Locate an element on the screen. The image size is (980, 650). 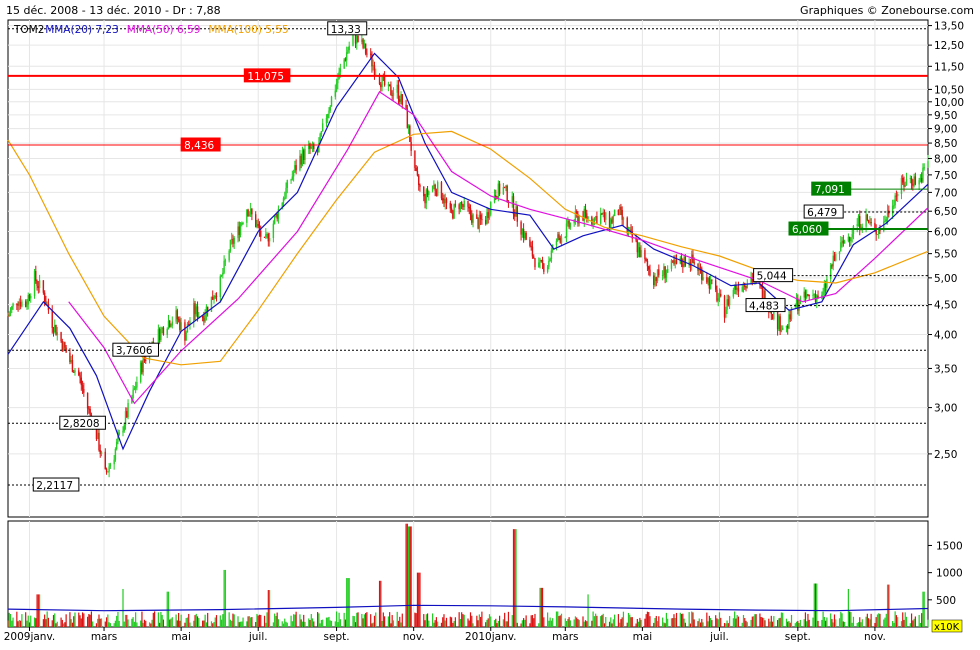
time-tick-label: mars is located at coordinates (104, 637).